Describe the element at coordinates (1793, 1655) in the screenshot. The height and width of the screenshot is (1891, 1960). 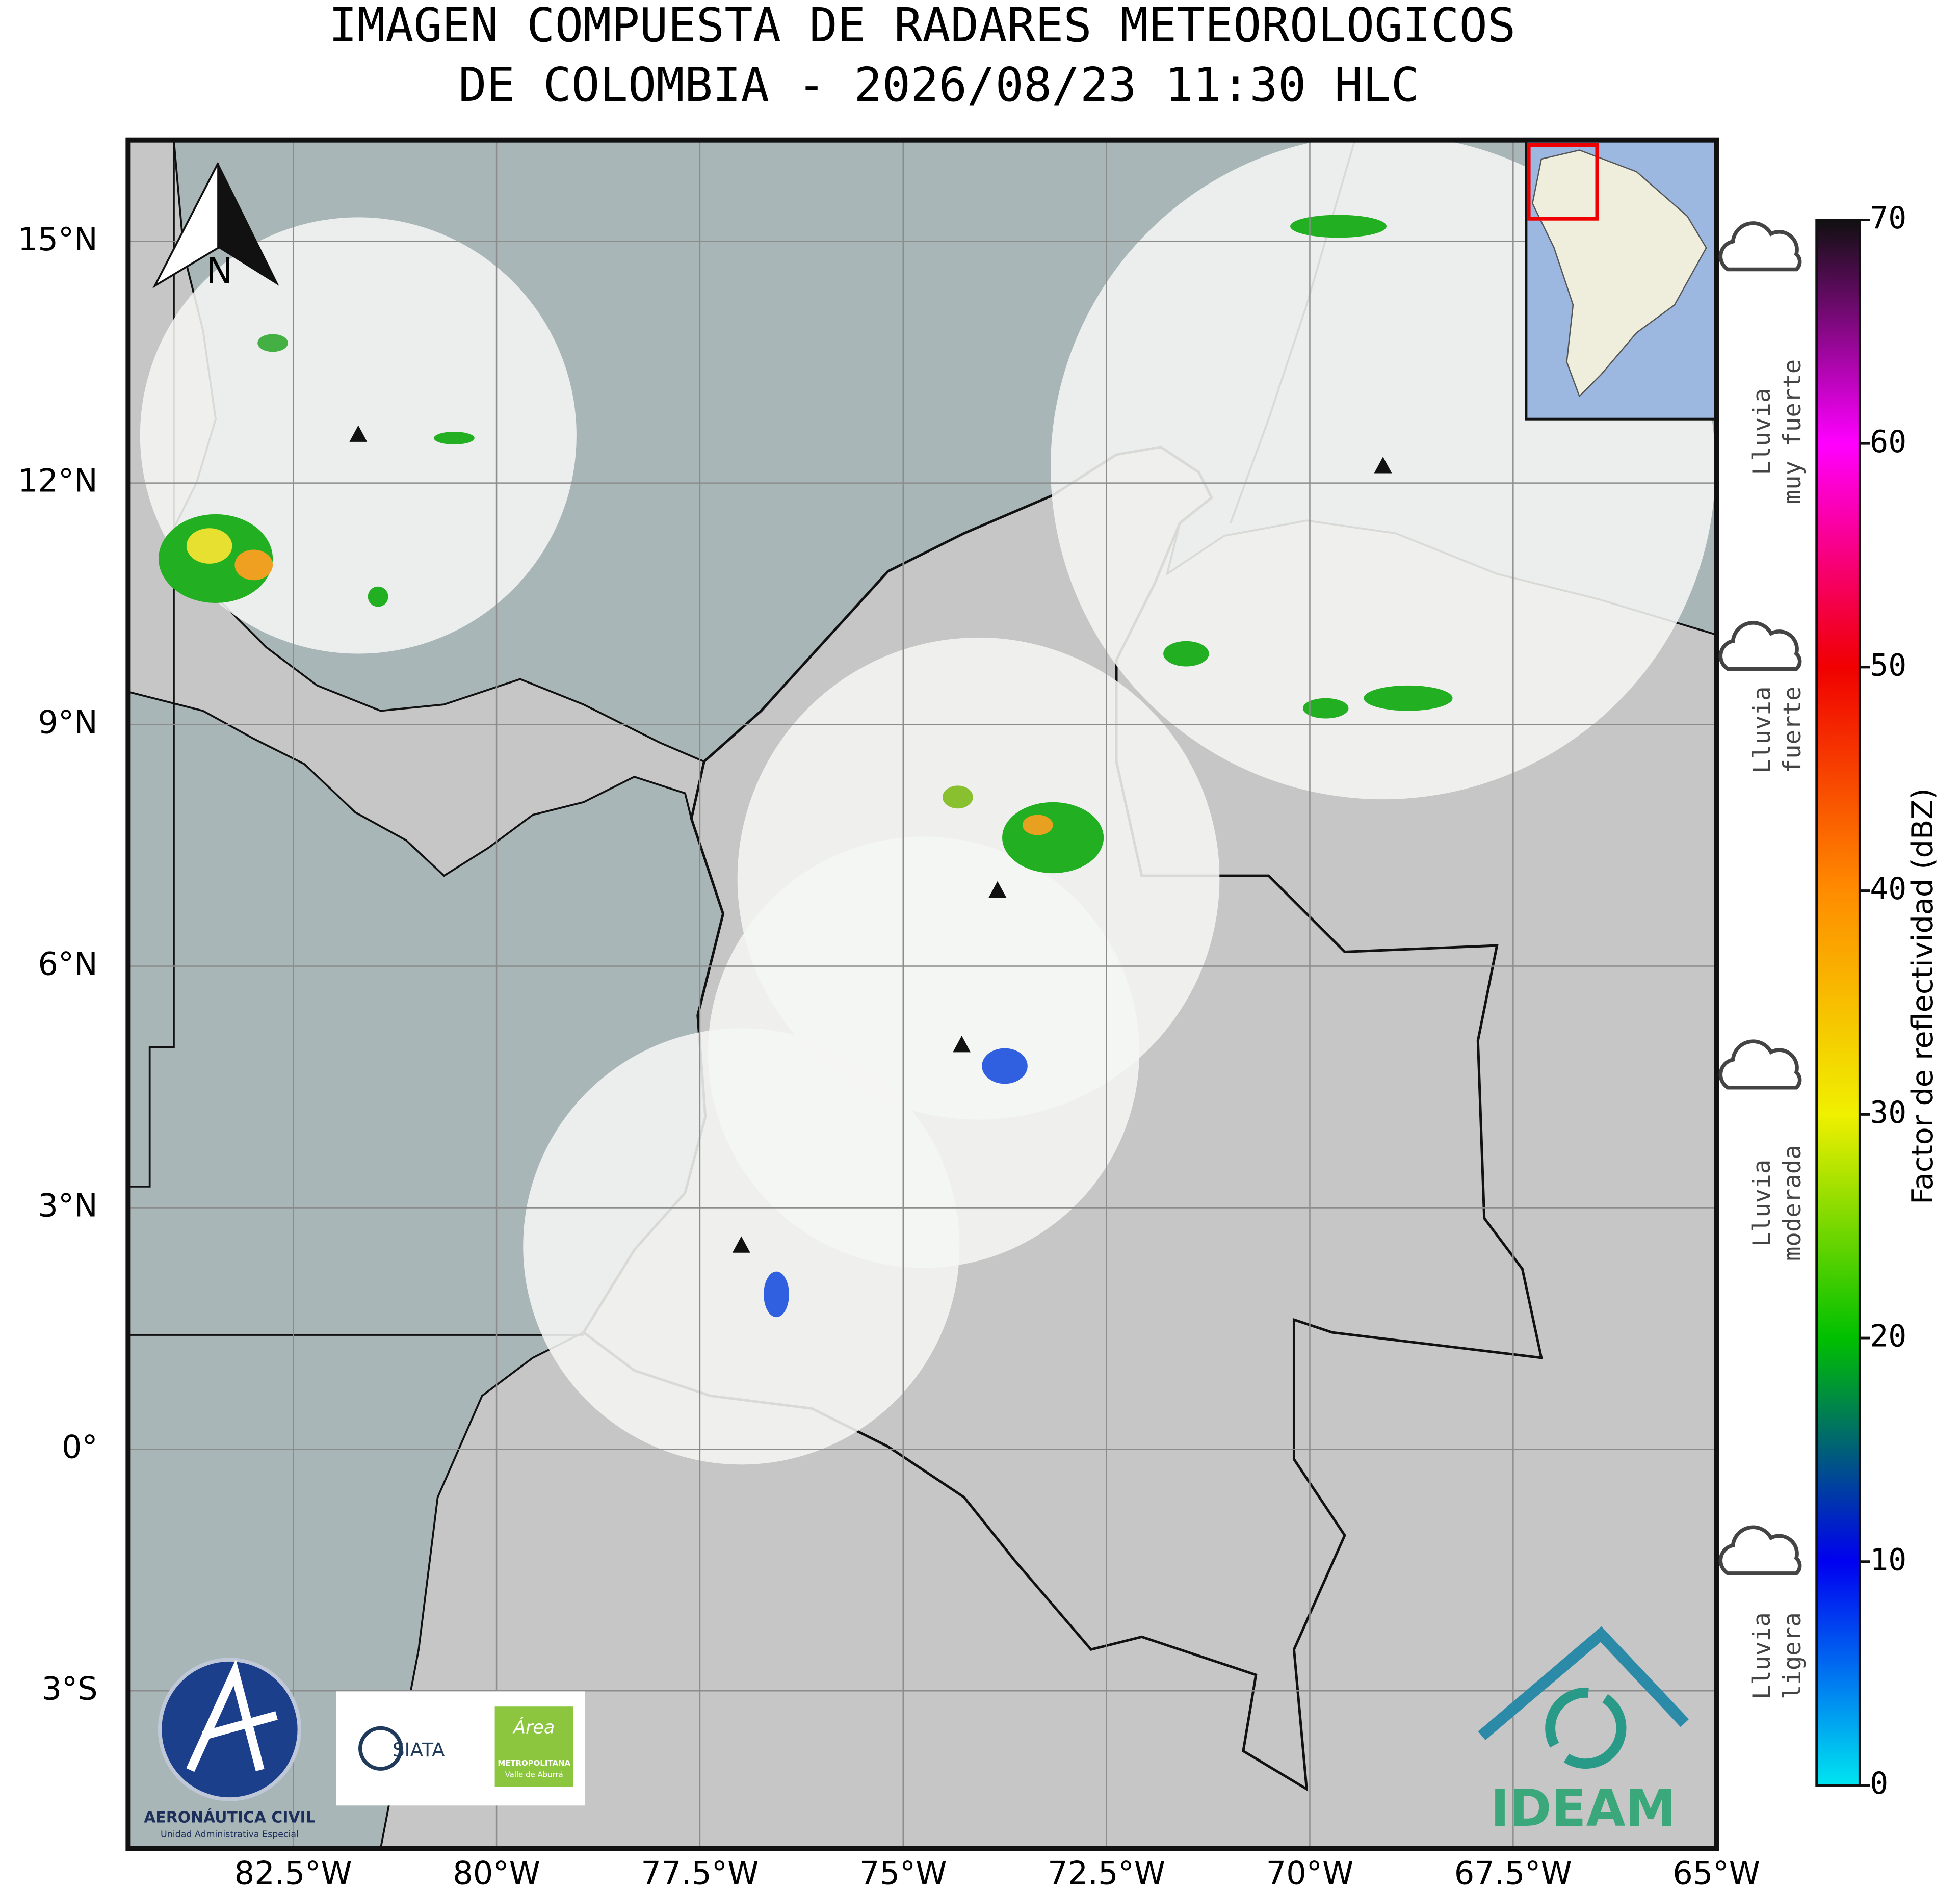
I see `rain-label: ligera` at that location.